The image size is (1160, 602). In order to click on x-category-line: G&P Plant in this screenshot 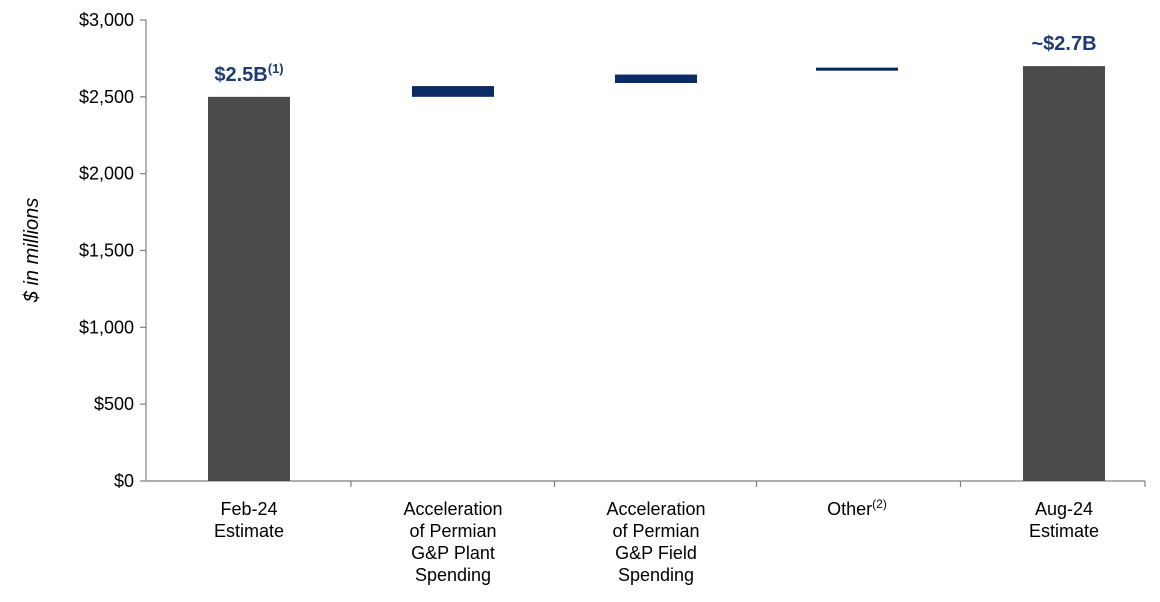, I will do `click(453, 553)`.